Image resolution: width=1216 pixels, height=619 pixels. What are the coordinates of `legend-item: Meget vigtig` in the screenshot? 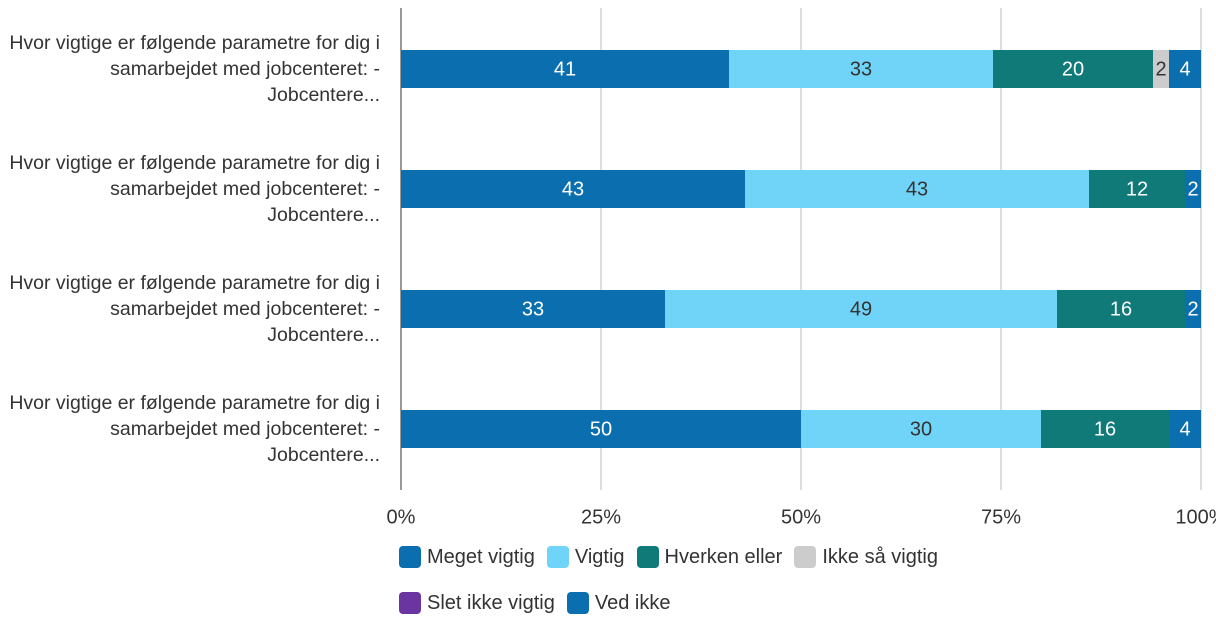 It's located at (467, 557).